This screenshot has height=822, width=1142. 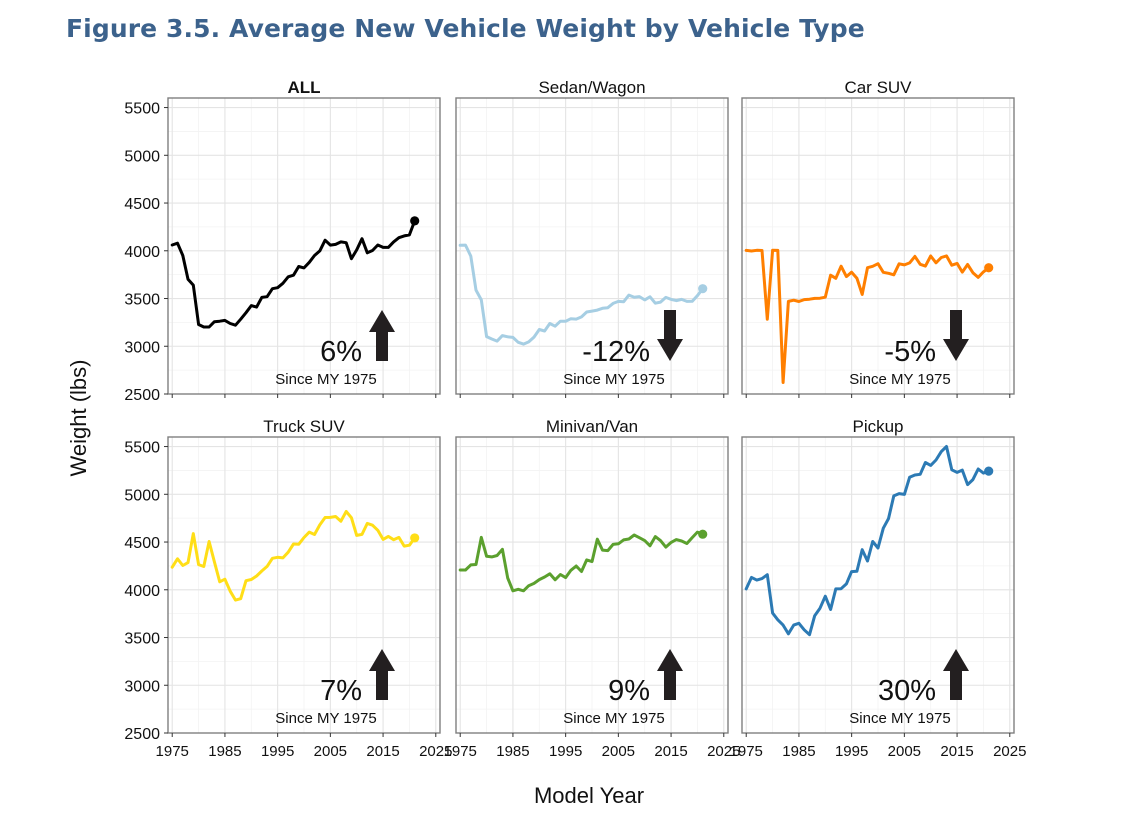 I want to click on series-line-all, so click(x=293, y=274).